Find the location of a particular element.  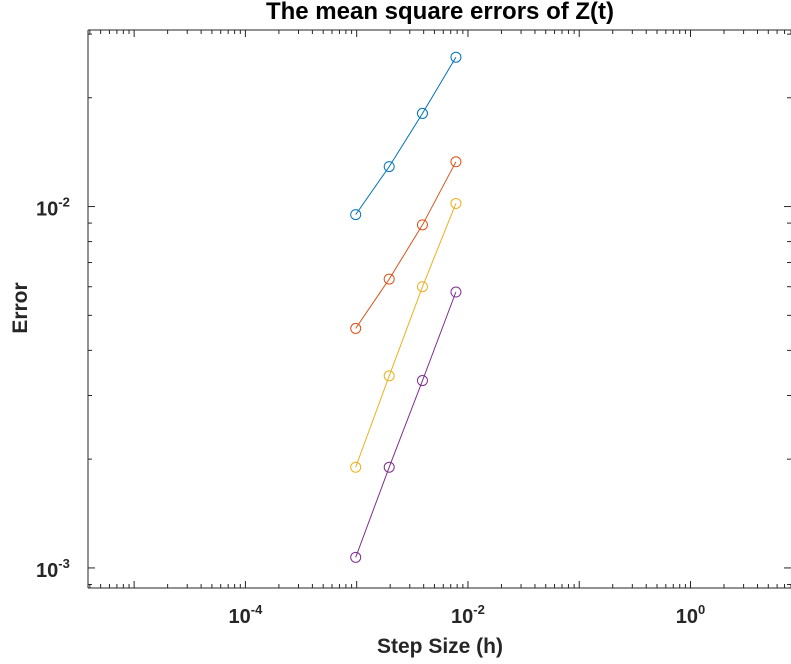

y-axis-label: Error is located at coordinates (20, 307).